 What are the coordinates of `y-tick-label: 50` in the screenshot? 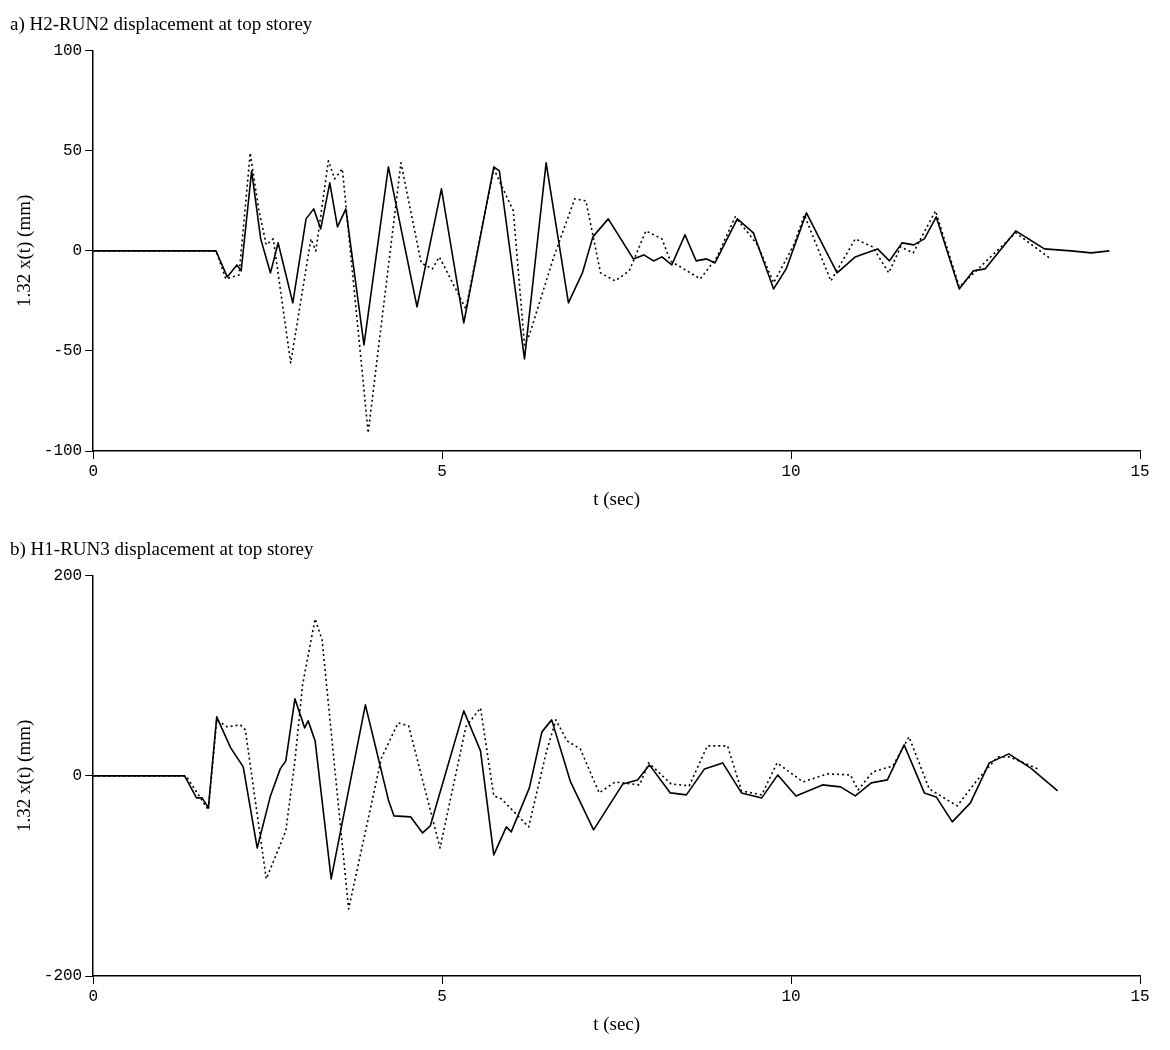 It's located at (73, 151).